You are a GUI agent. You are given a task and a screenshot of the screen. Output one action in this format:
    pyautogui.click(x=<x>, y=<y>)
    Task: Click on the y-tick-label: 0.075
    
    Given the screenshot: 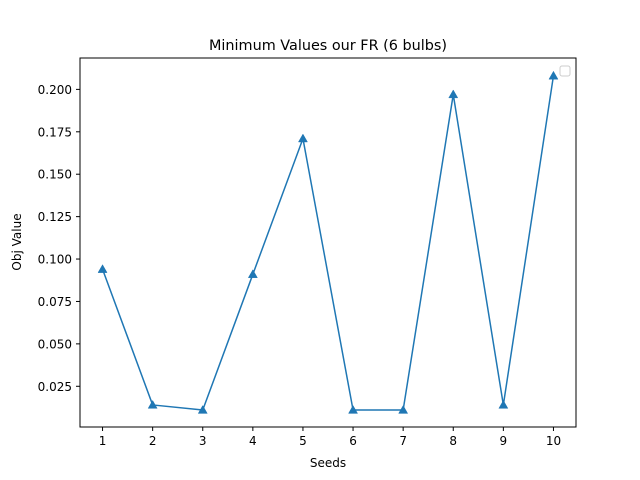 What is the action you would take?
    pyautogui.click(x=55, y=302)
    